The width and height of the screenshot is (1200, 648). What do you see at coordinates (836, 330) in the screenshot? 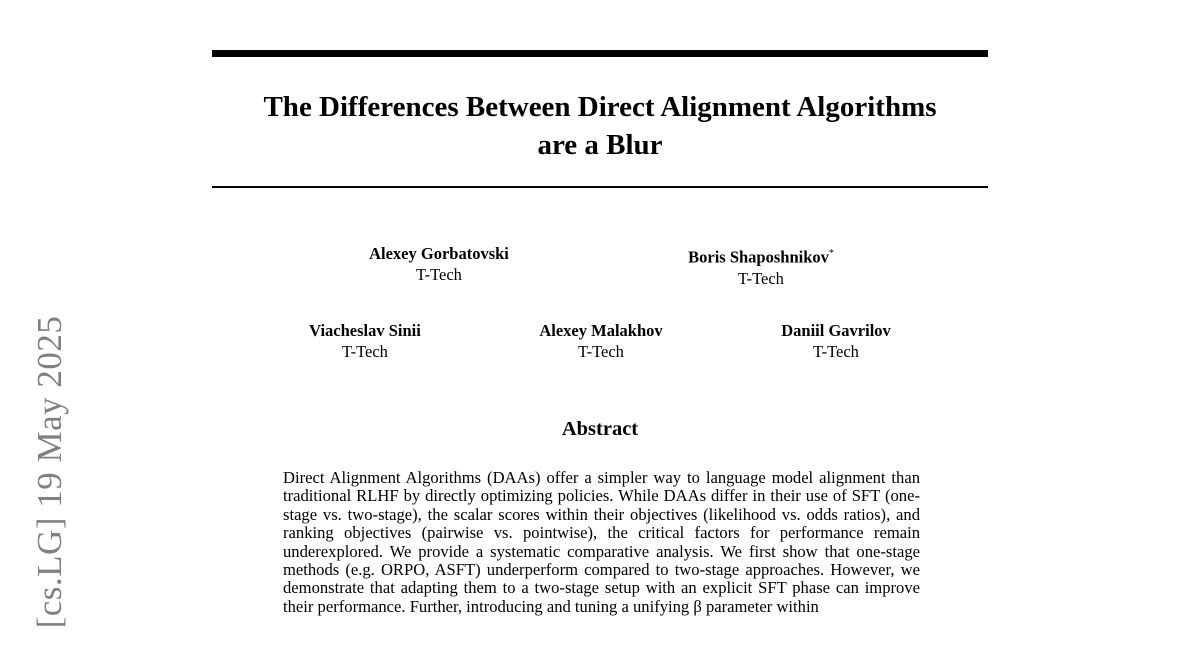
I see `author-name: Daniil Gavrilov` at bounding box center [836, 330].